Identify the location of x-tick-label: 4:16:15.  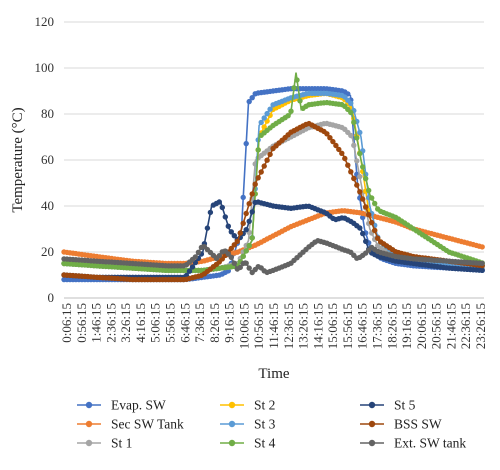
(140, 323).